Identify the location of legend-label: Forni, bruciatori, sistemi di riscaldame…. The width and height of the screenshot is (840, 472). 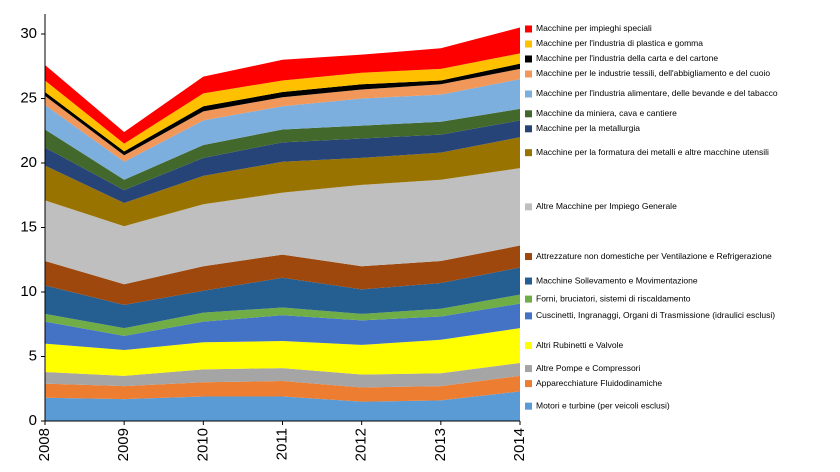
(613, 298).